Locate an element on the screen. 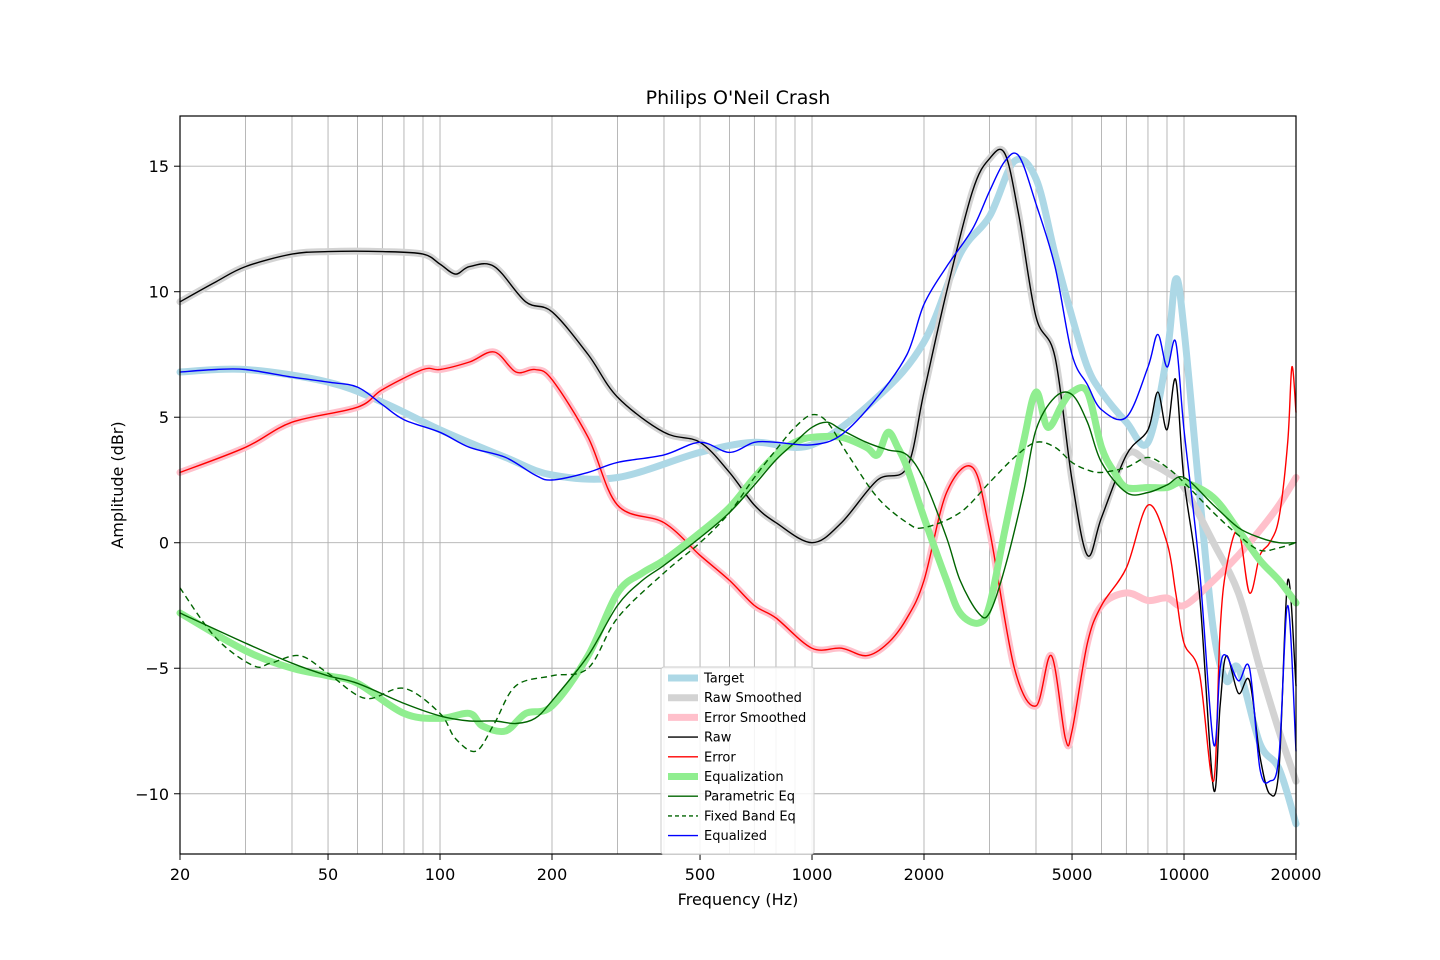 Image resolution: width=1440 pixels, height=960 pixels. legend-box is located at coordinates (737, 760).